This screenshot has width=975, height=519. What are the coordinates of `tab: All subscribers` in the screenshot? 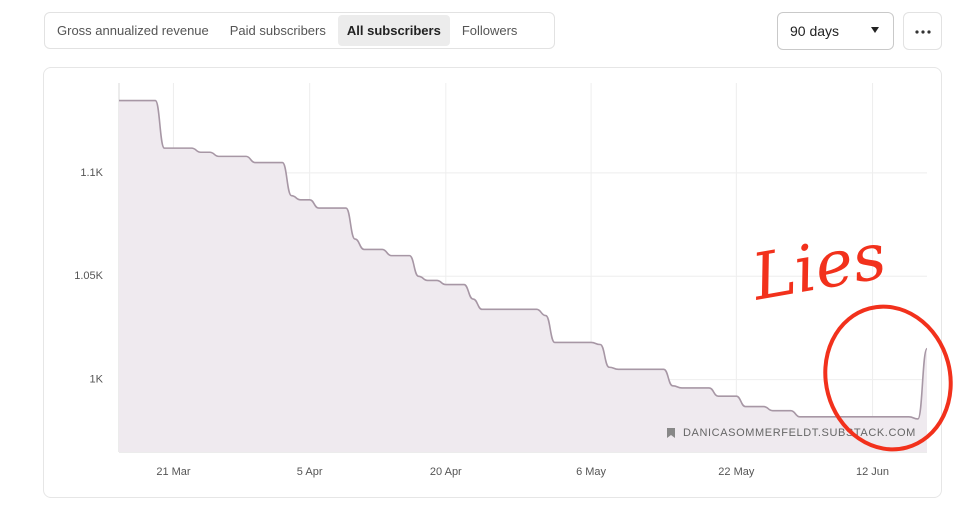 It's located at (393, 30).